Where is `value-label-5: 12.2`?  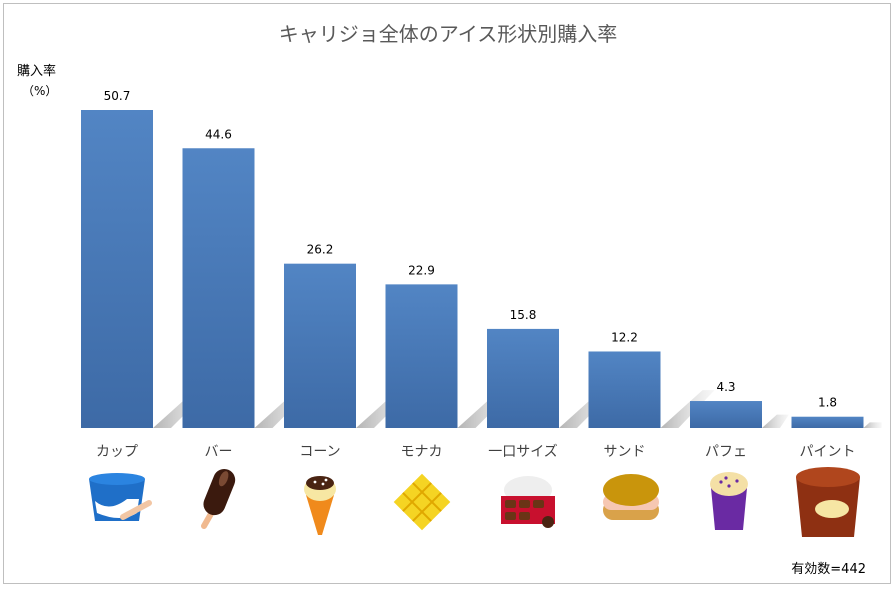
value-label-5: 12.2 is located at coordinates (624, 337).